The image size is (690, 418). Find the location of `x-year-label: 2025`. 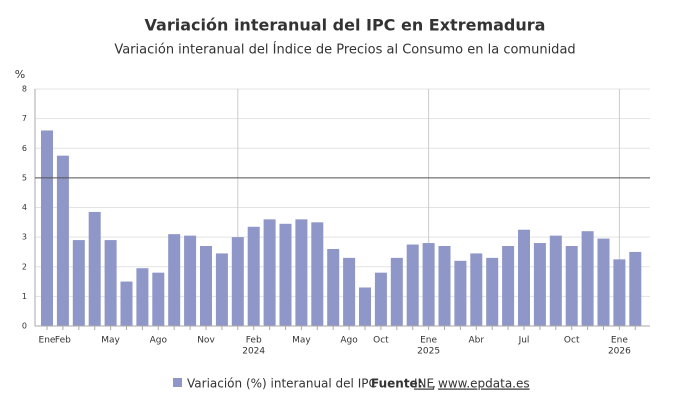

x-year-label: 2025 is located at coordinates (428, 352).